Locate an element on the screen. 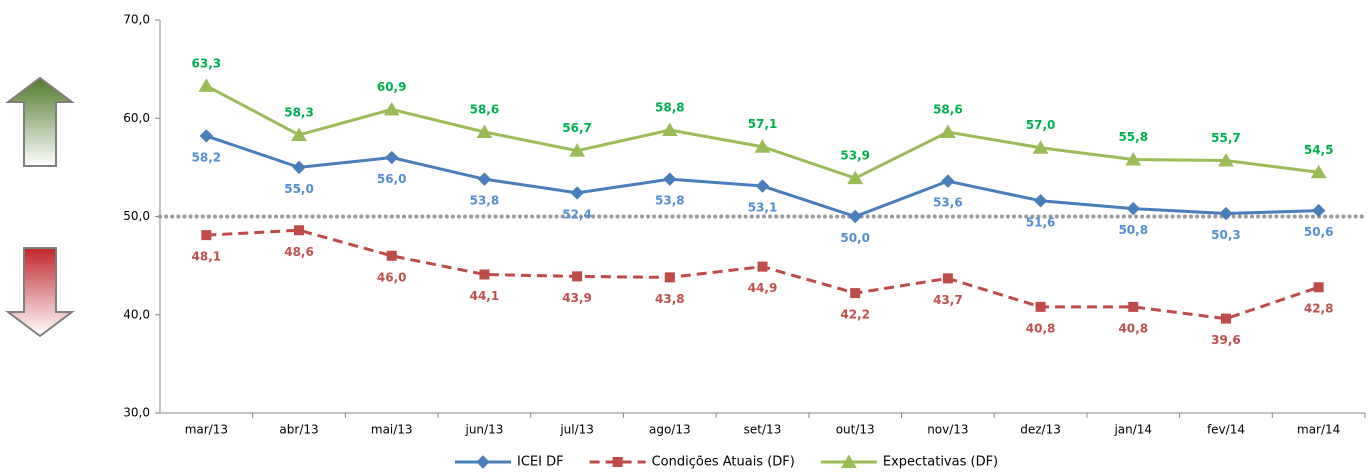 The height and width of the screenshot is (473, 1371). data-label: 51,6 is located at coordinates (1041, 222).